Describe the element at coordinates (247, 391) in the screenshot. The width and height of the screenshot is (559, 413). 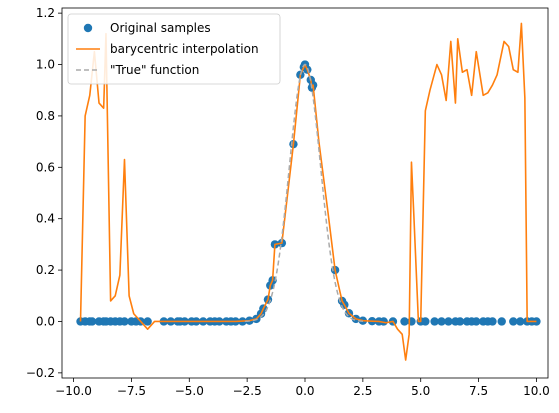
I see `x-tick-label: −2.5` at that location.